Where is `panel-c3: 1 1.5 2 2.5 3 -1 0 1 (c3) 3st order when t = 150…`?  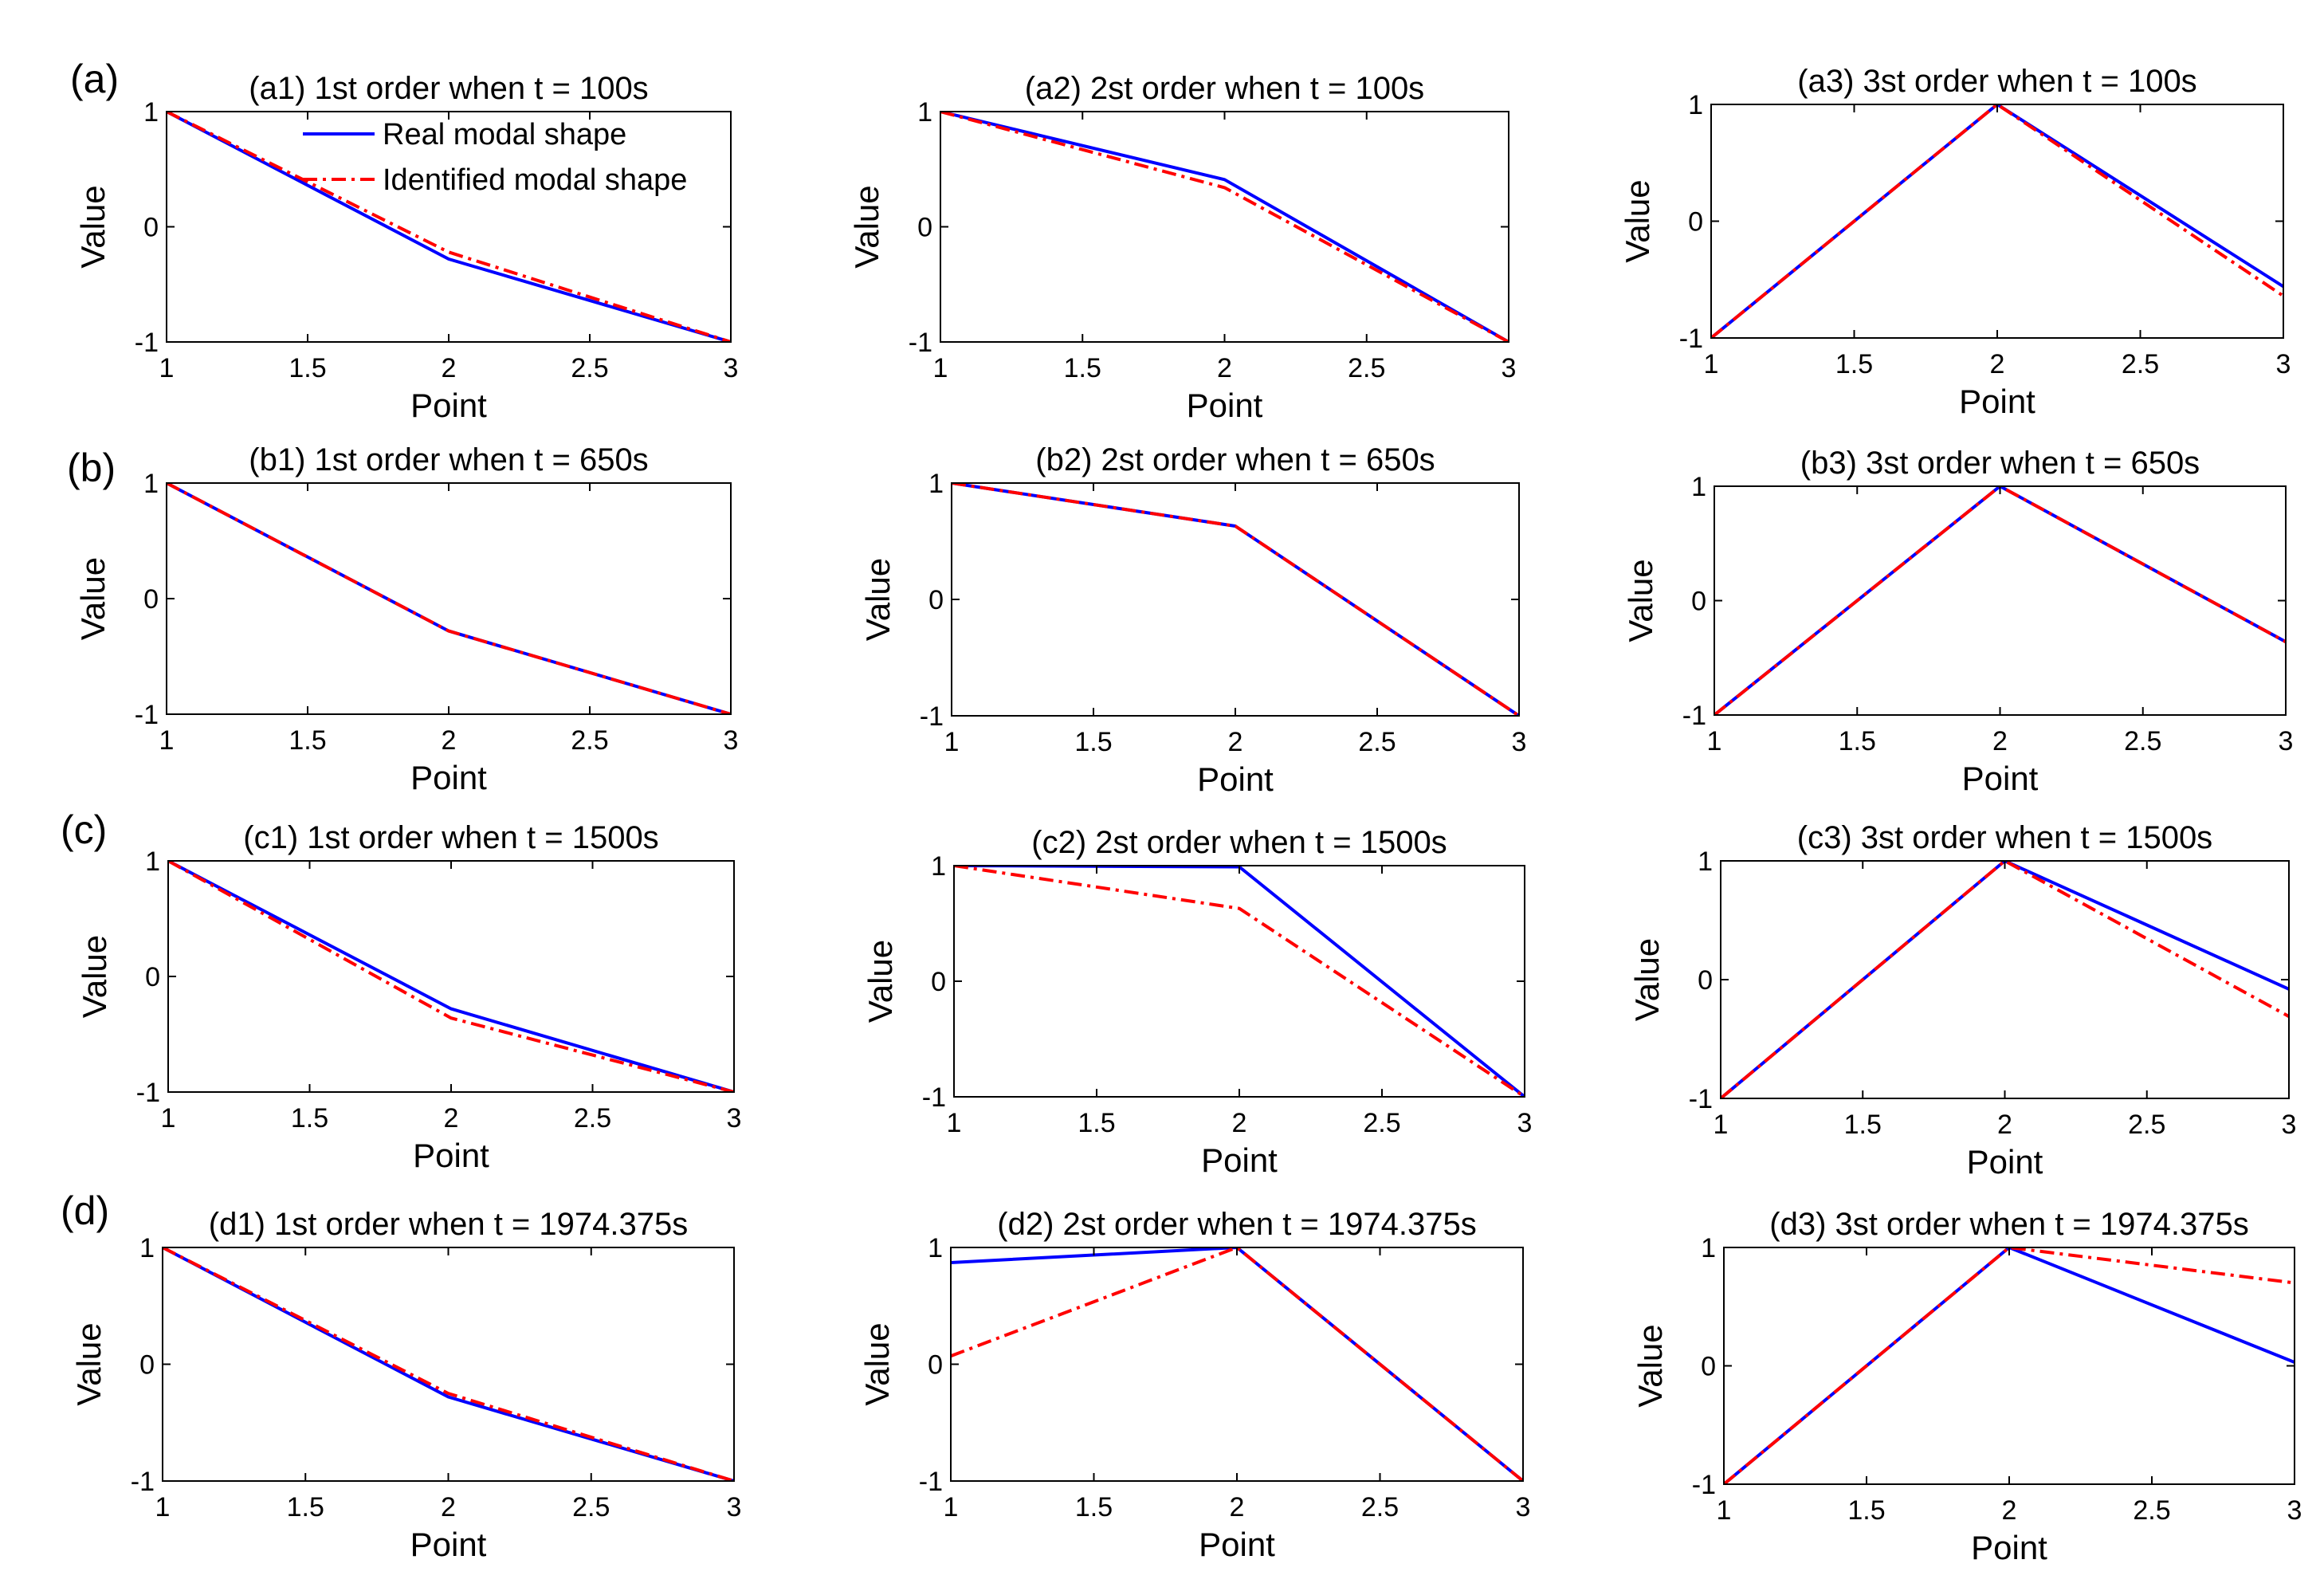
panel-c3: 1 1.5 2 2.5 3 -1 0 1 (c3) 3st order when t = 150… is located at coordinates (1962, 1000).